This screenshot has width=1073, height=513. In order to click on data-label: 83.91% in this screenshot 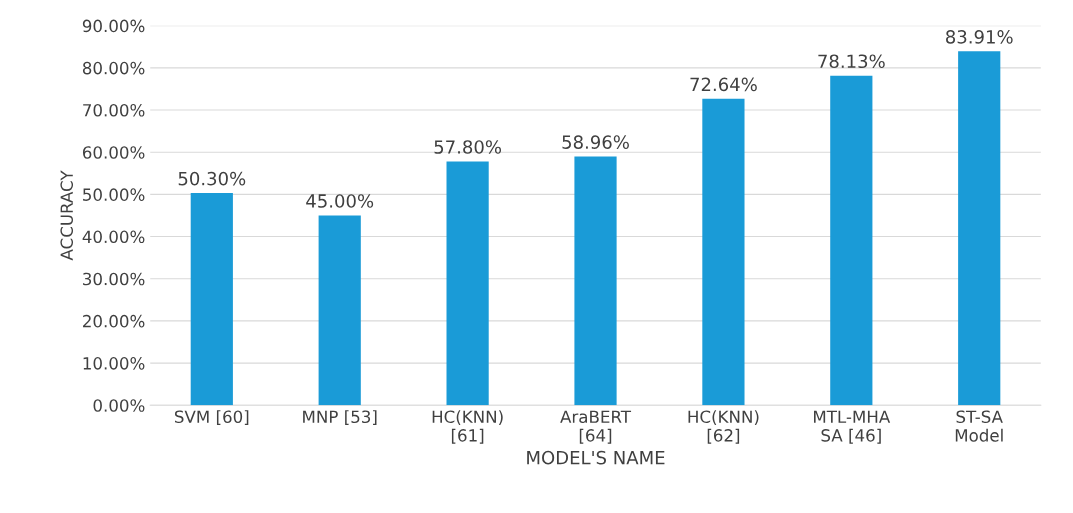, I will do `click(979, 37)`.